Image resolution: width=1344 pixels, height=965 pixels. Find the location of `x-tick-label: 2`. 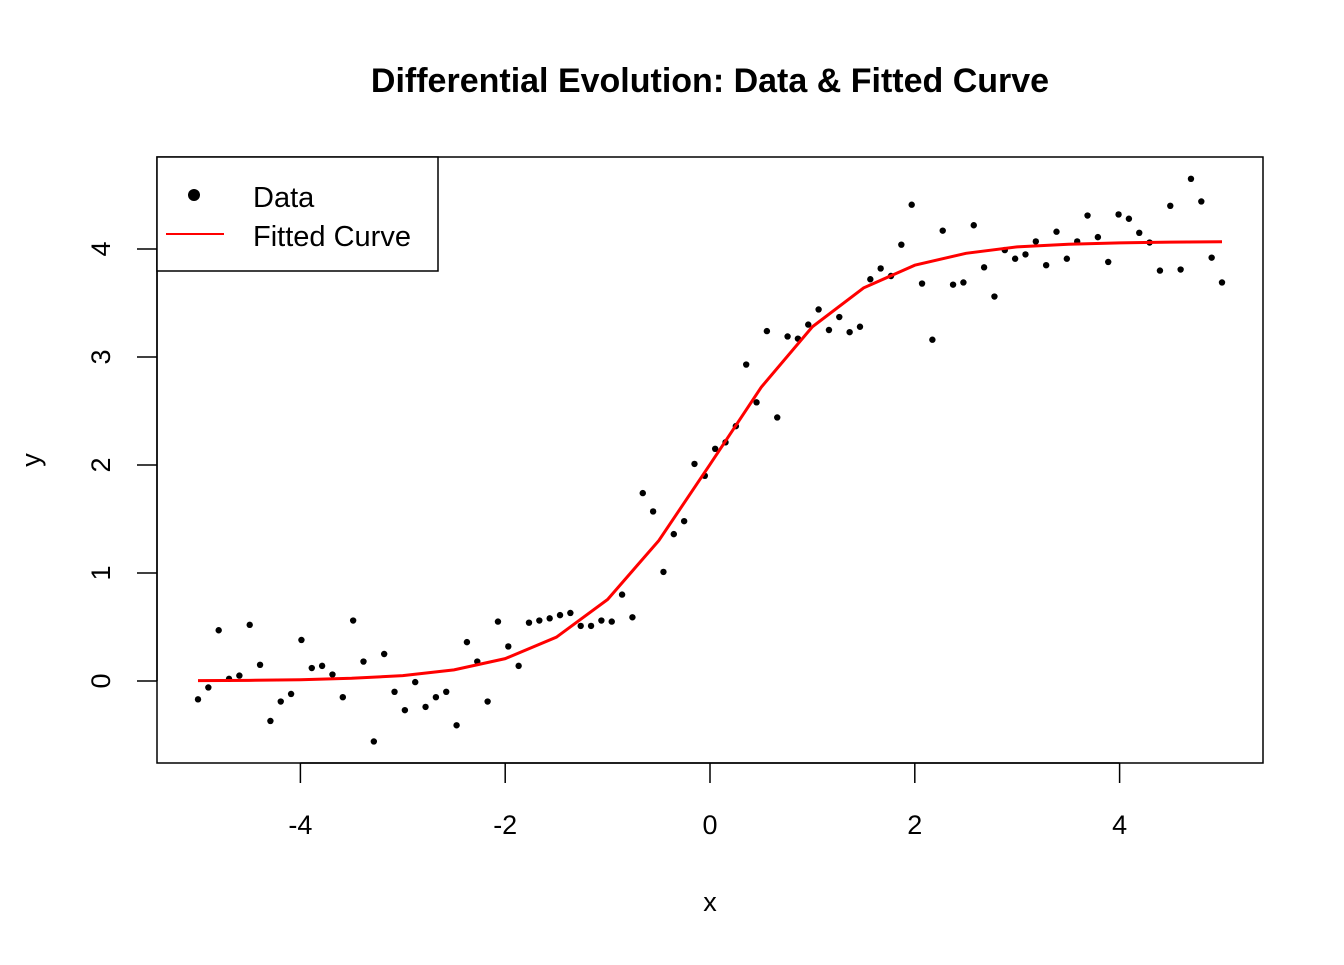

x-tick-label: 2 is located at coordinates (914, 825).